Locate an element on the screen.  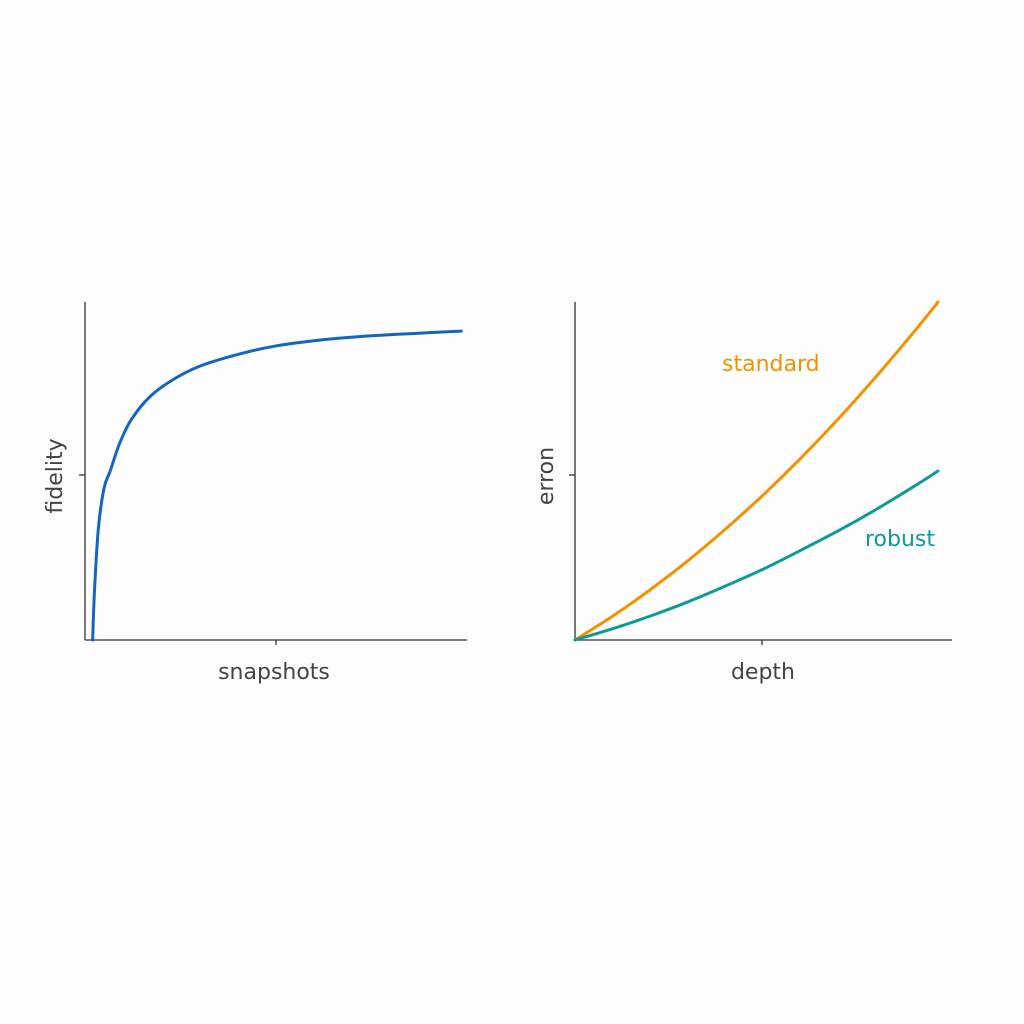
series-label-standard: standard is located at coordinates (771, 364).